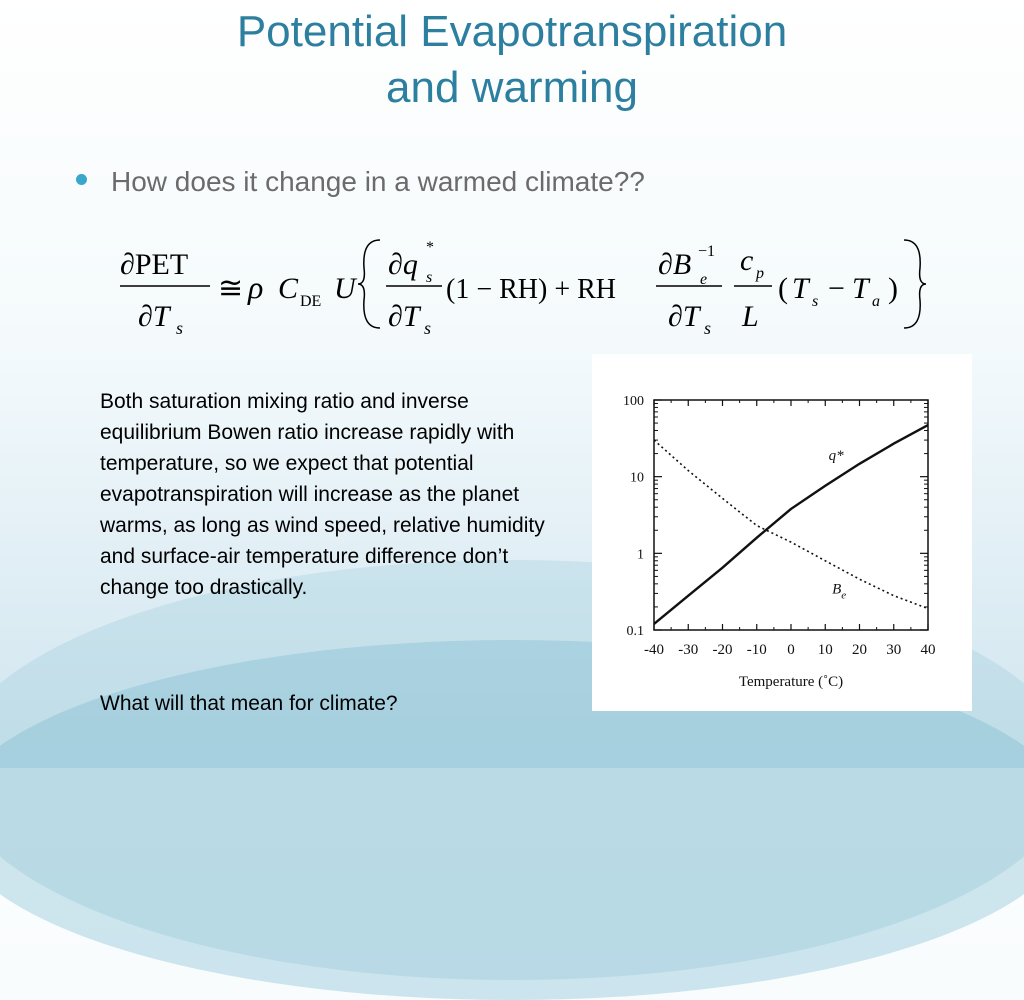  What do you see at coordinates (654, 650) in the screenshot?
I see `x-tick-label: -40` at bounding box center [654, 650].